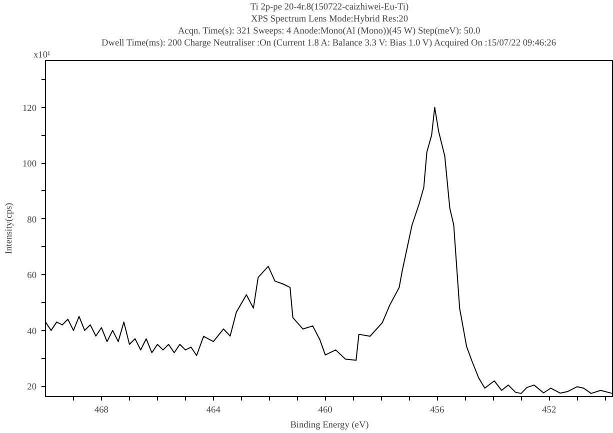 The height and width of the screenshot is (433, 613). What do you see at coordinates (29, 109) in the screenshot?
I see `y-tick-label: 120` at bounding box center [29, 109].